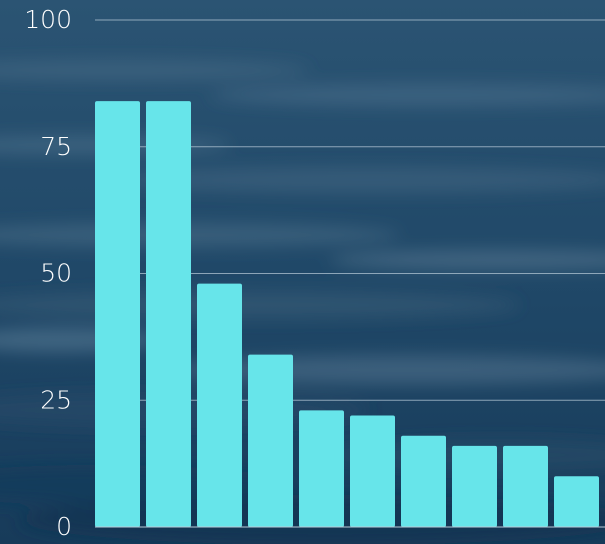 Image resolution: width=605 pixels, height=544 pixels. What do you see at coordinates (56, 146) in the screenshot?
I see `y-tick-label: 75` at bounding box center [56, 146].